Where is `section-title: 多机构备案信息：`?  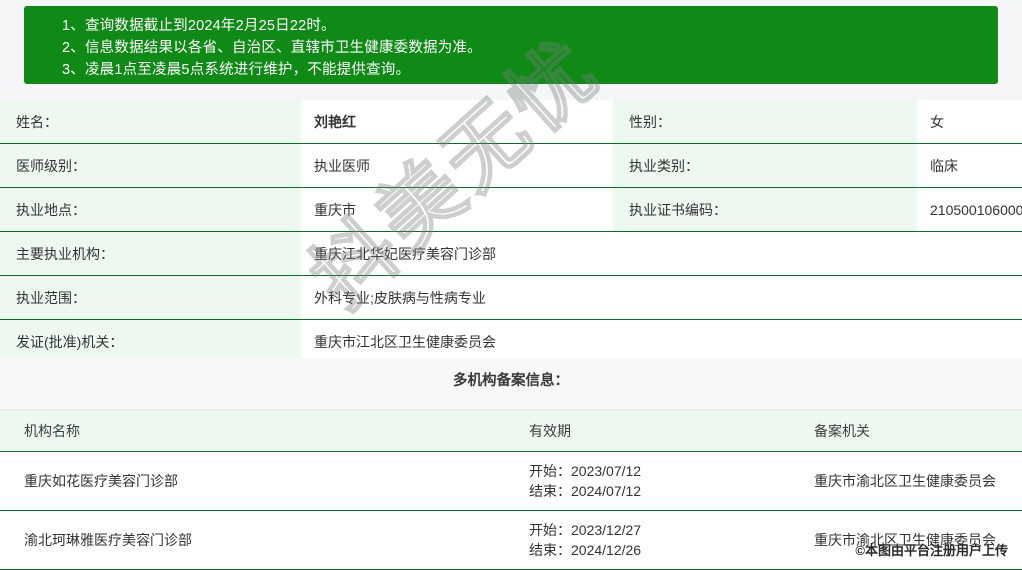
section-title: 多机构备案信息： is located at coordinates (511, 381).